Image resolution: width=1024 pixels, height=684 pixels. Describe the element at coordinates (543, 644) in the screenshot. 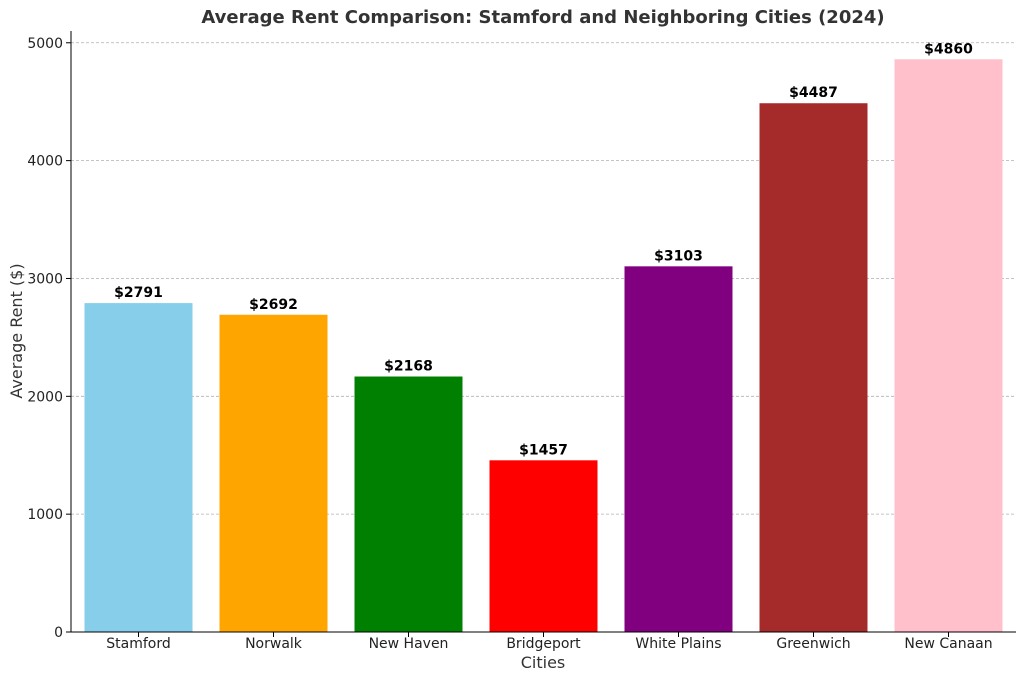

I see `x-tick-label: Bridgeport` at that location.